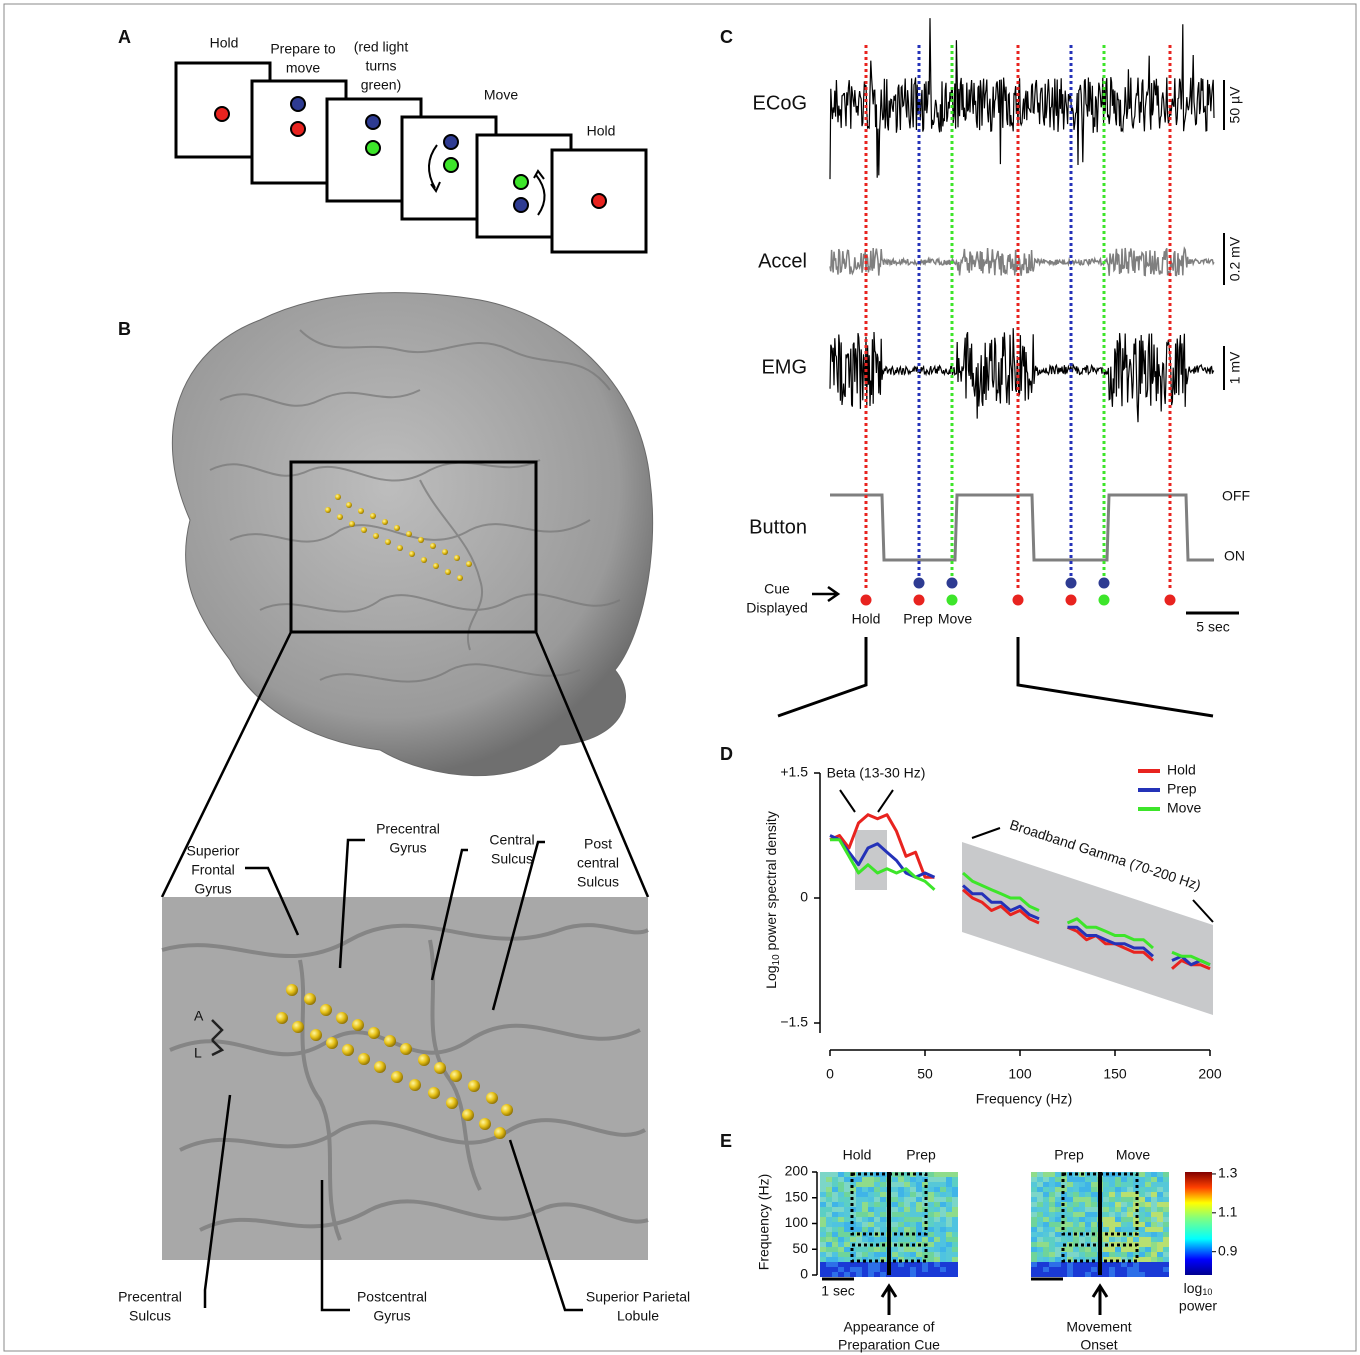  Describe the element at coordinates (218, 1038) in the screenshot. I see `orientation-arrows` at that location.